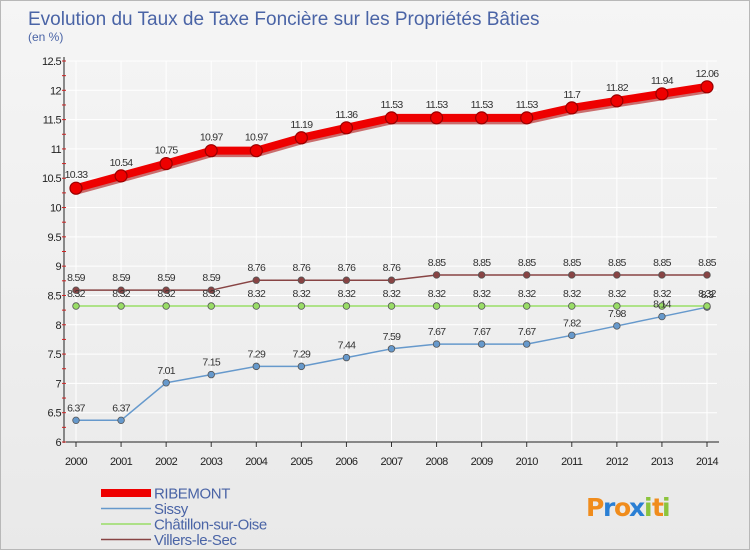 The width and height of the screenshot is (750, 550). Describe the element at coordinates (211, 363) in the screenshot. I see `data-label: 7.15` at that location.